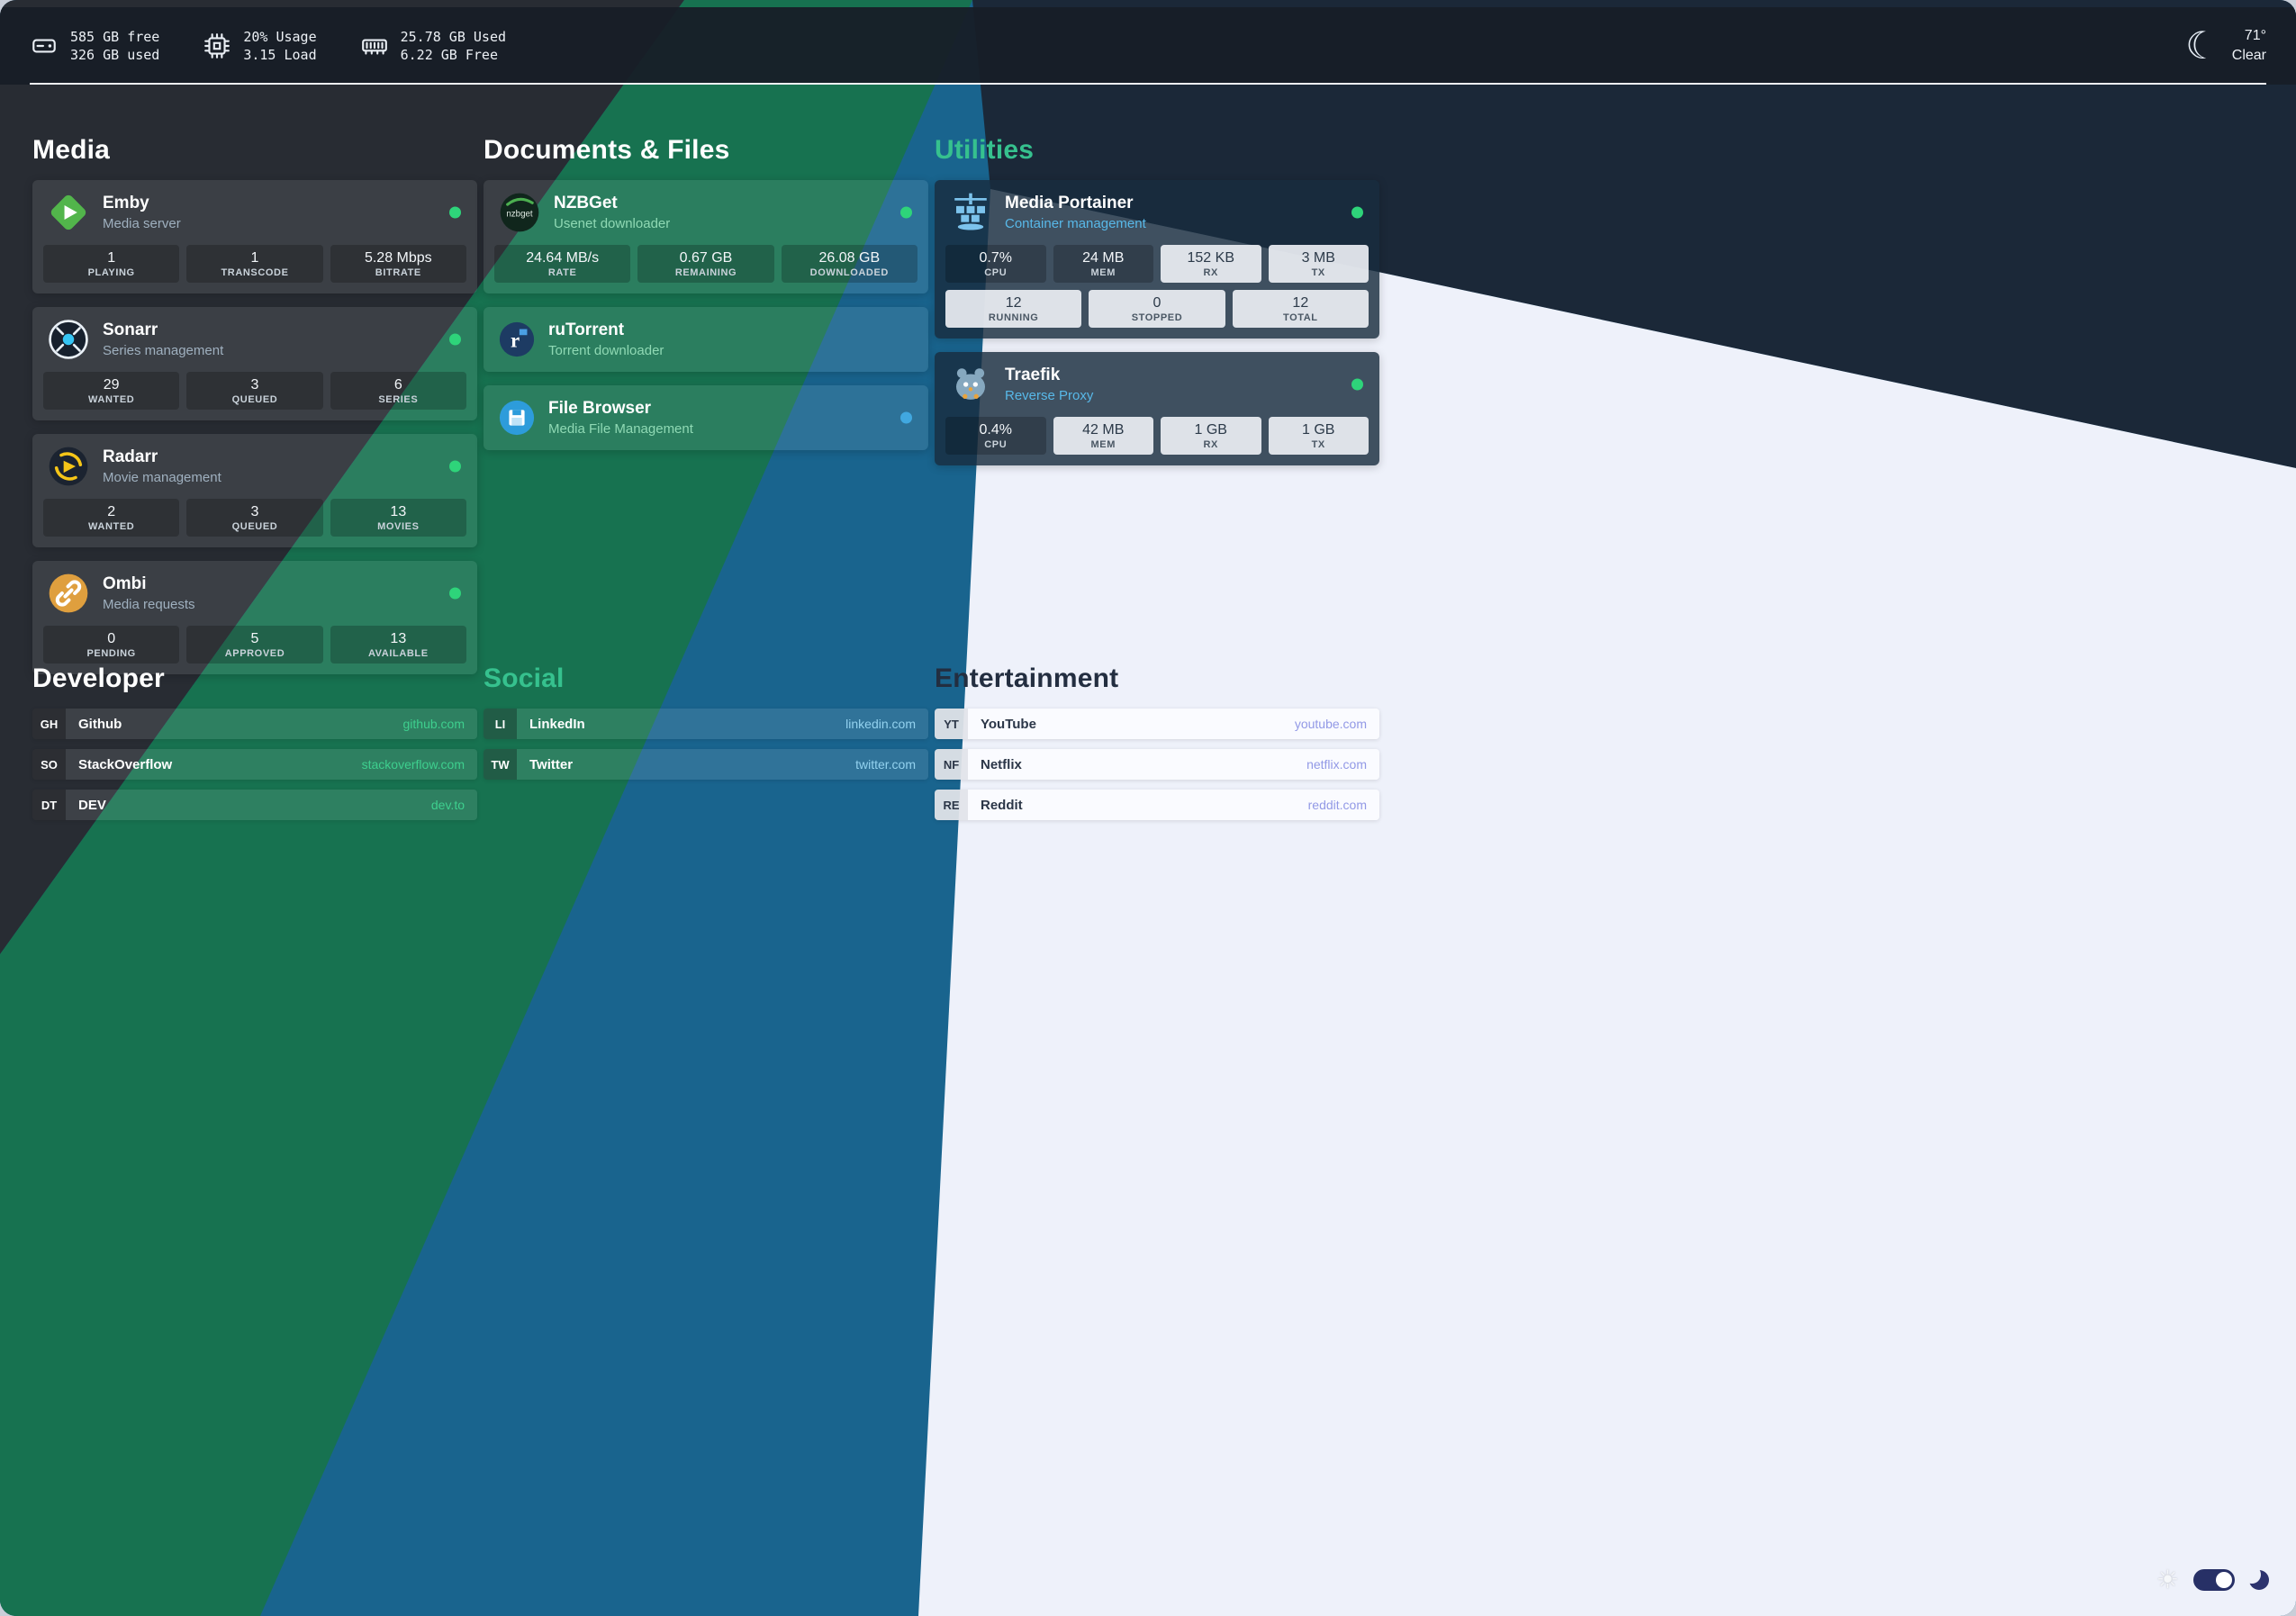  Describe the element at coordinates (433, 724) in the screenshot. I see `link-url: github.com` at that location.